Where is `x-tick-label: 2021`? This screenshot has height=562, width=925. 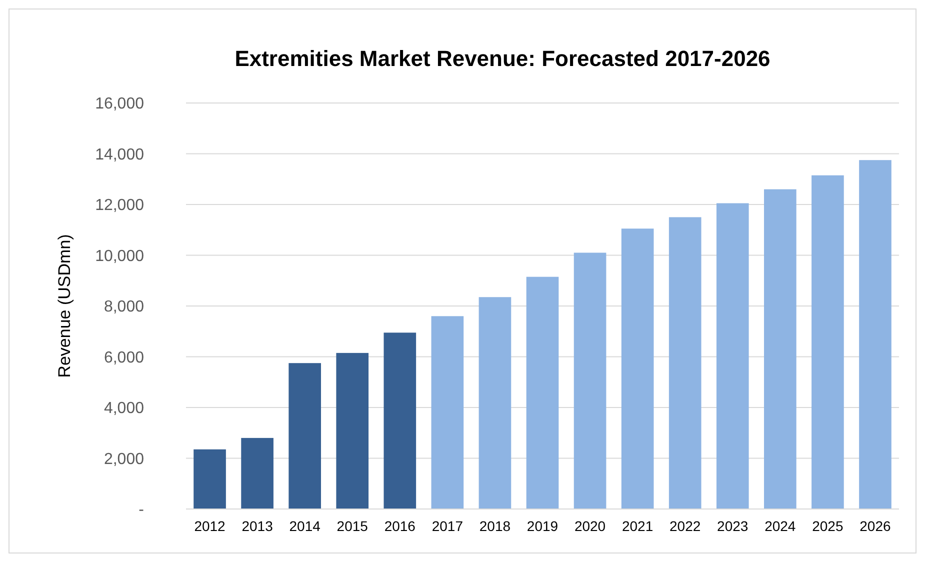 x-tick-label: 2021 is located at coordinates (638, 526).